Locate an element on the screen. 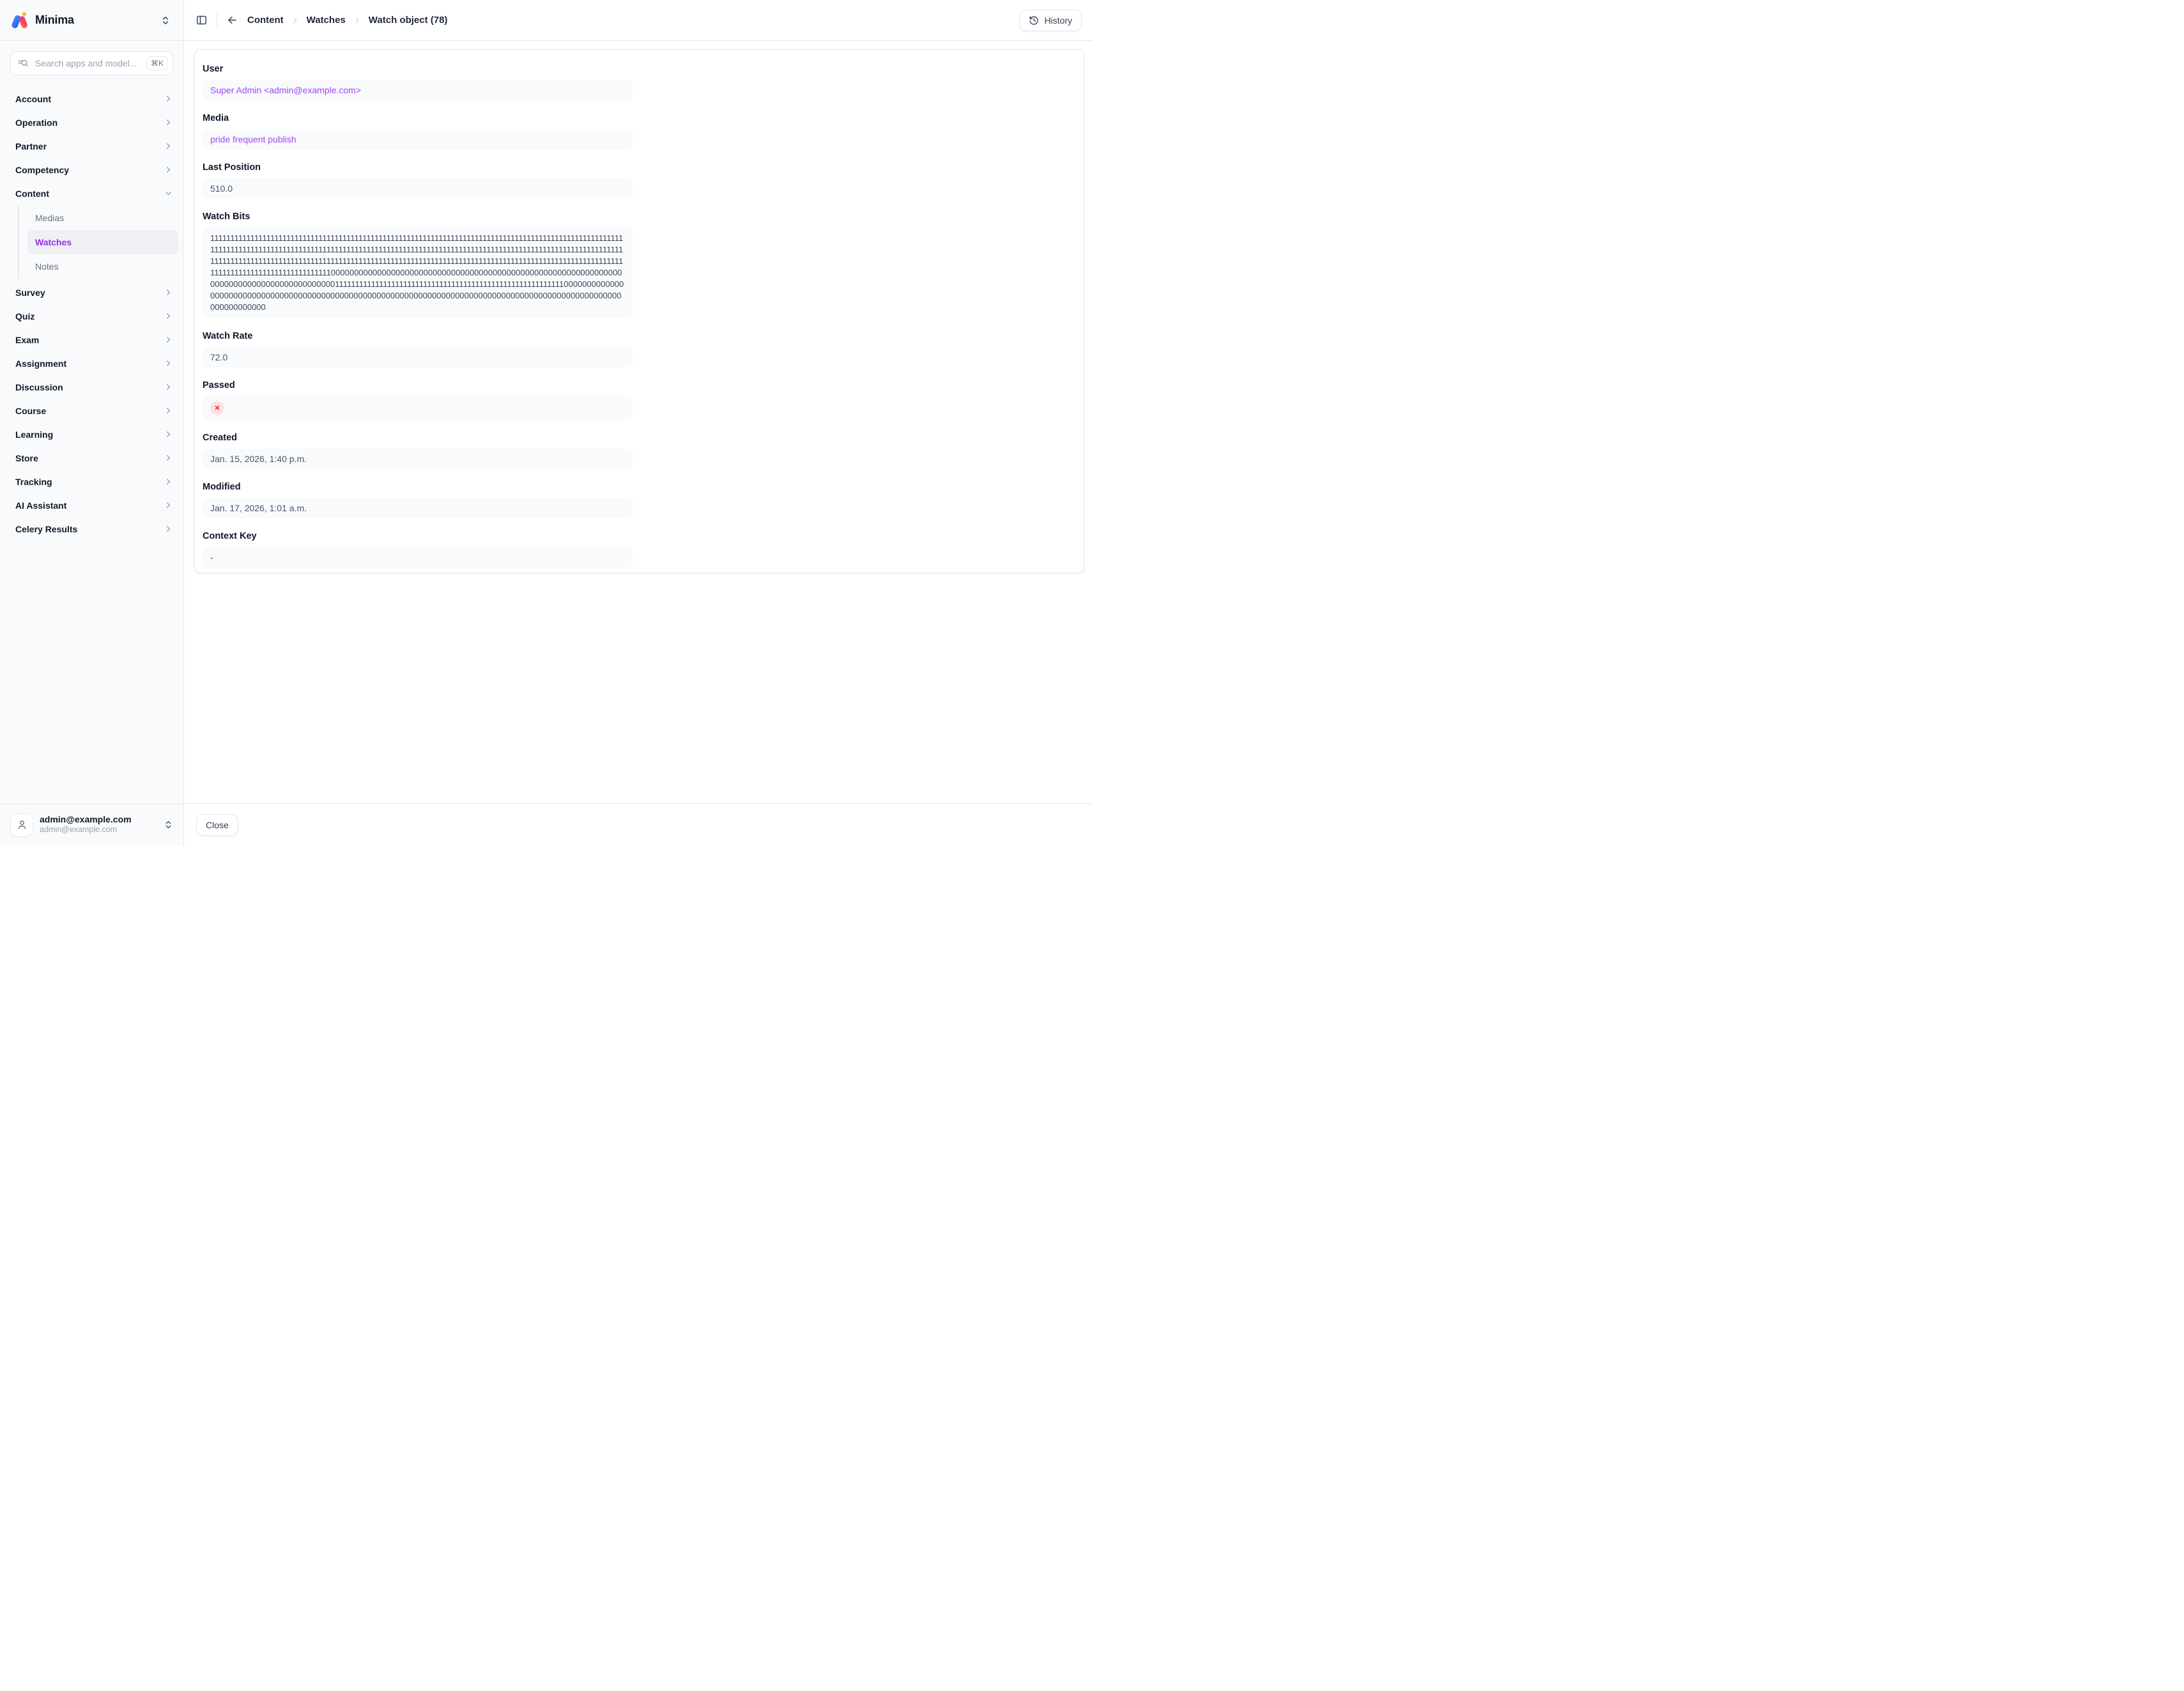  chevron-down-icon is located at coordinates (168, 193).